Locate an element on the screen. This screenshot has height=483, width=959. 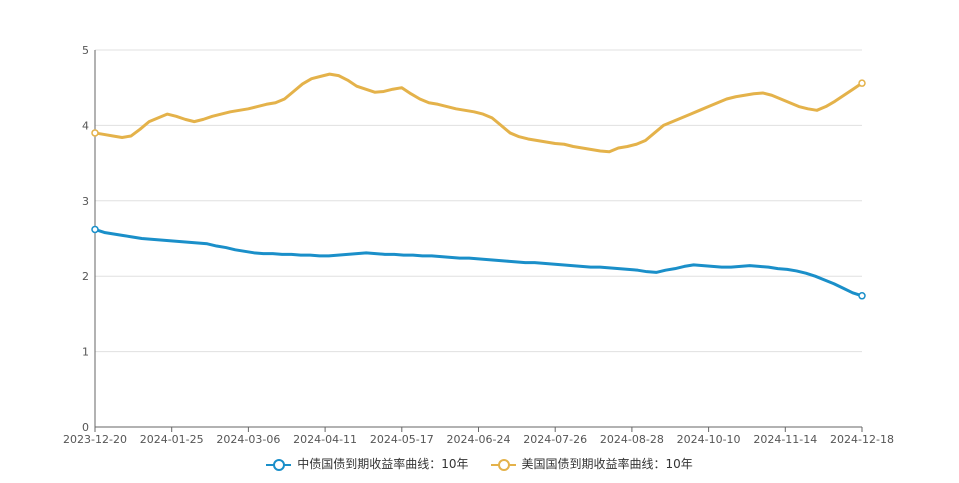
x-tick-label: 2024-10-10 is located at coordinates (709, 439).